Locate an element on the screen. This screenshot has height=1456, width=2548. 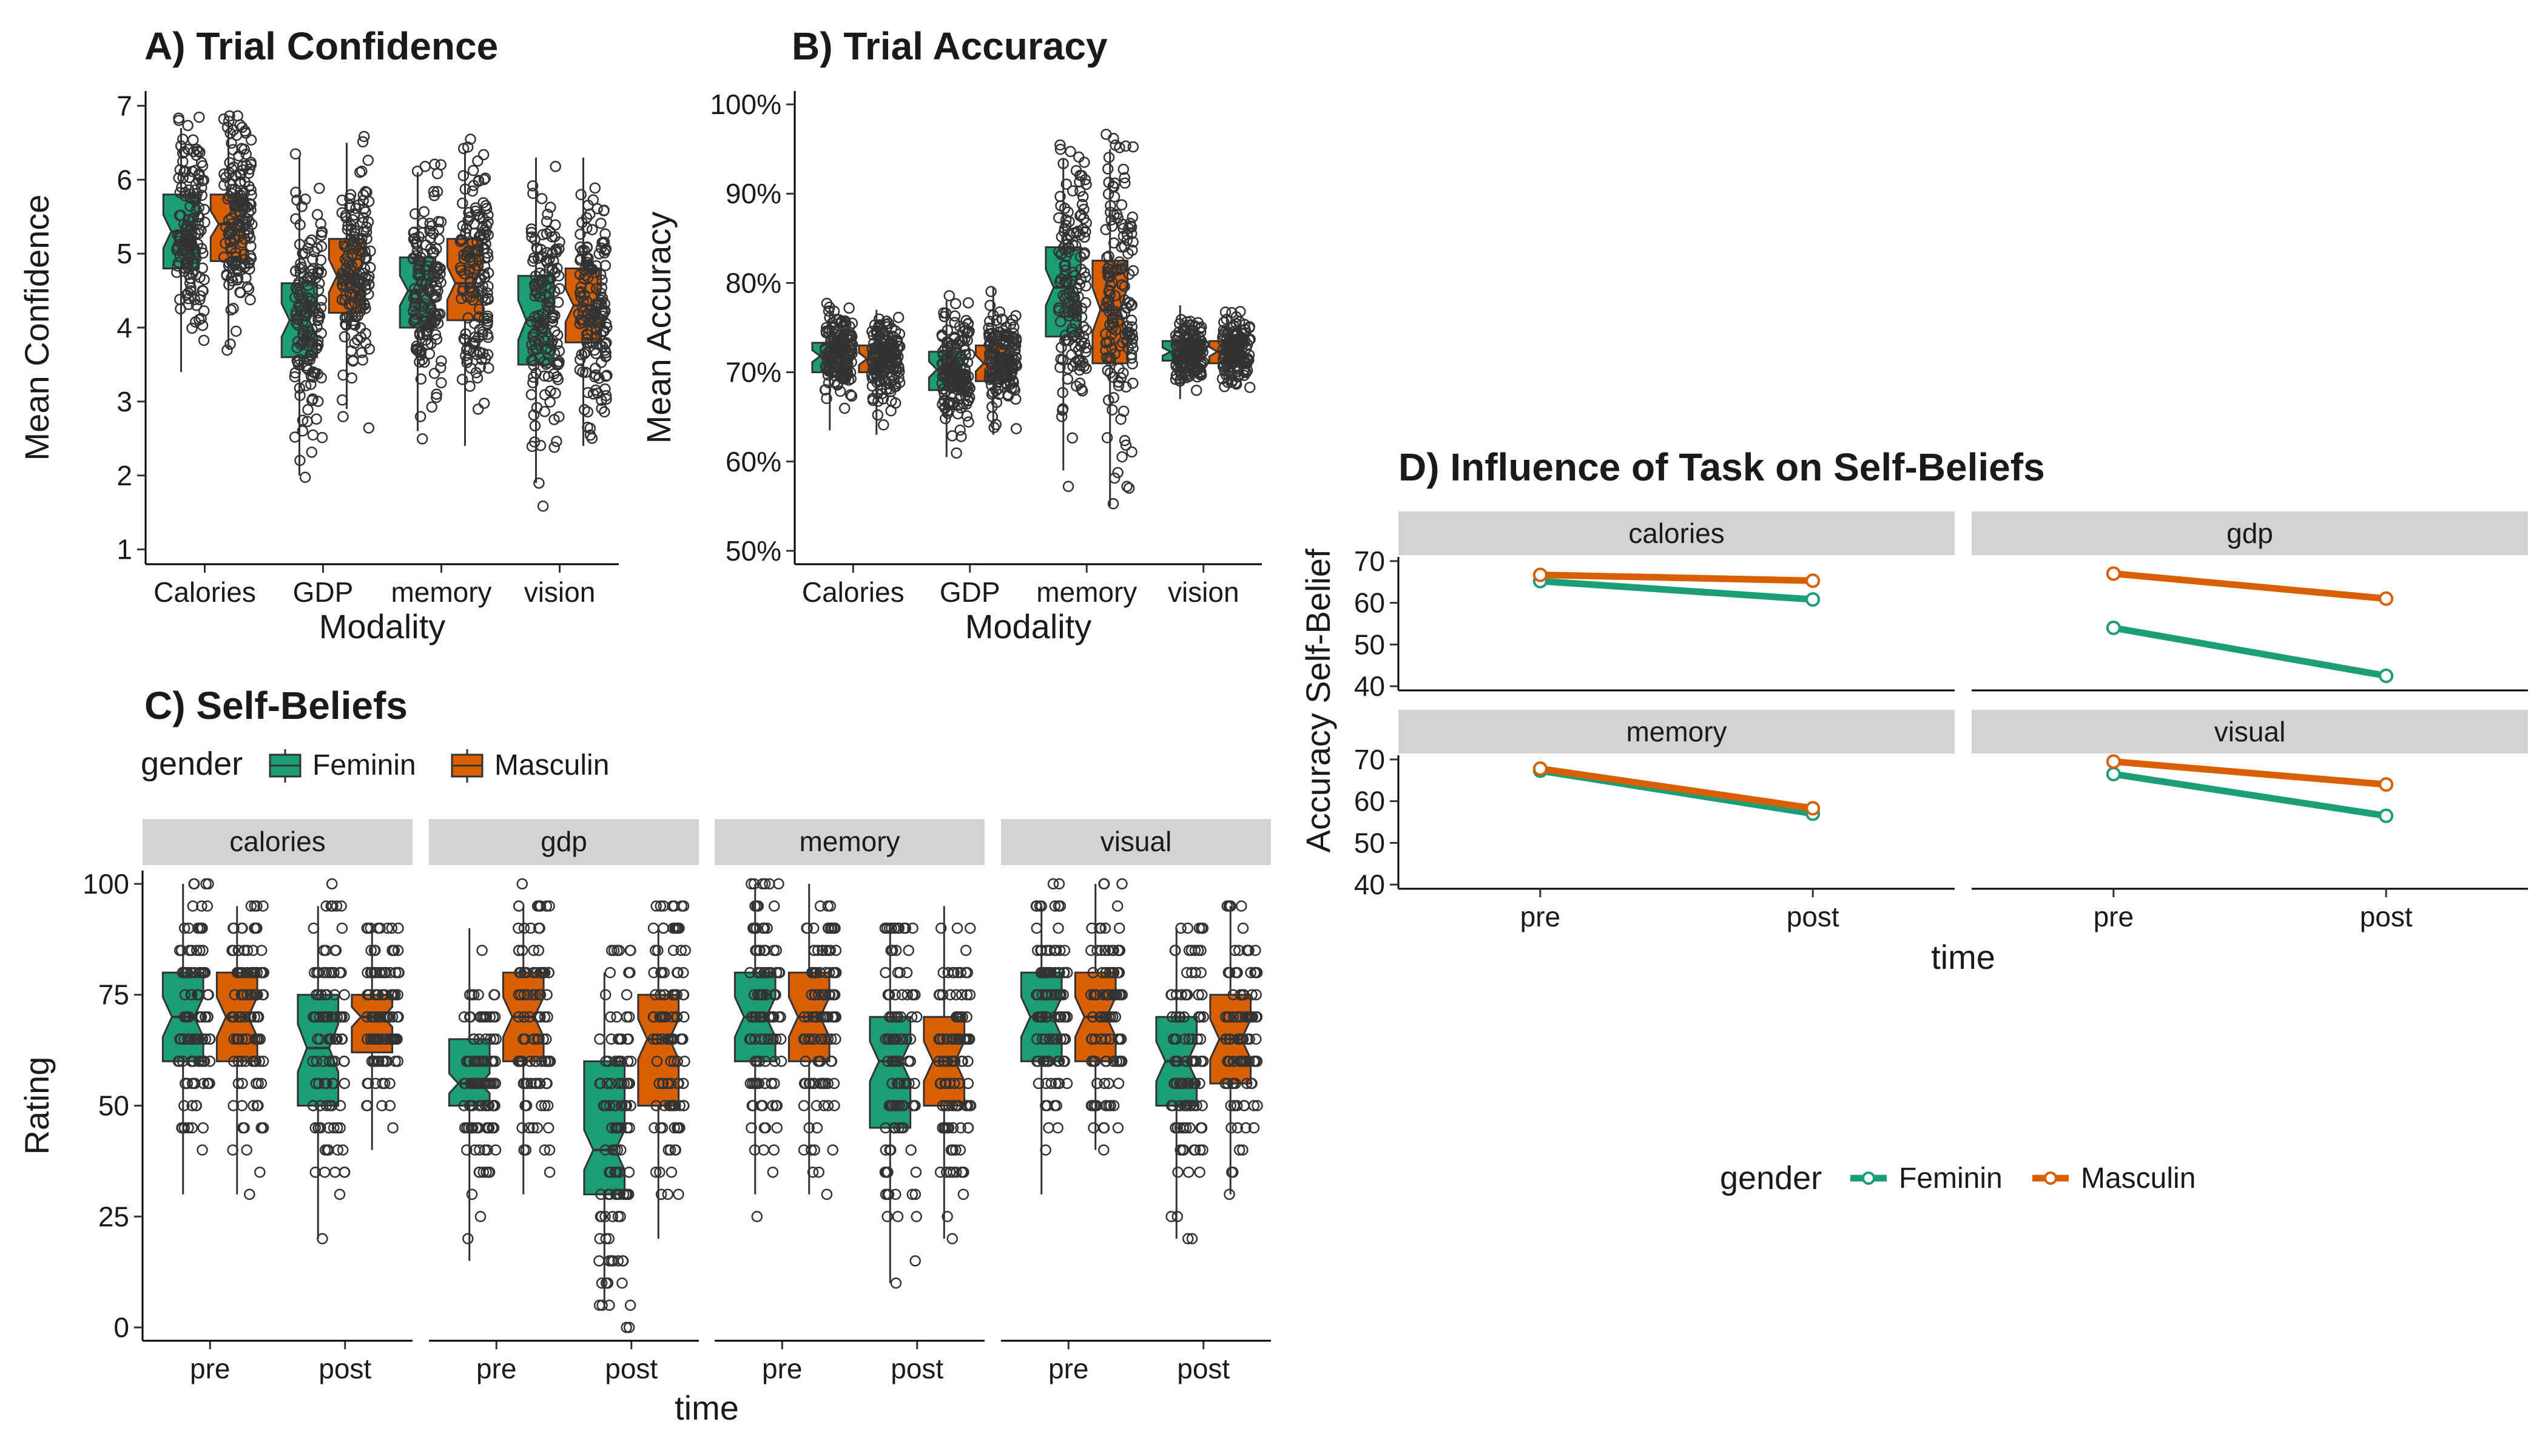
y-axis-title: Mean Confidence is located at coordinates (37, 328).